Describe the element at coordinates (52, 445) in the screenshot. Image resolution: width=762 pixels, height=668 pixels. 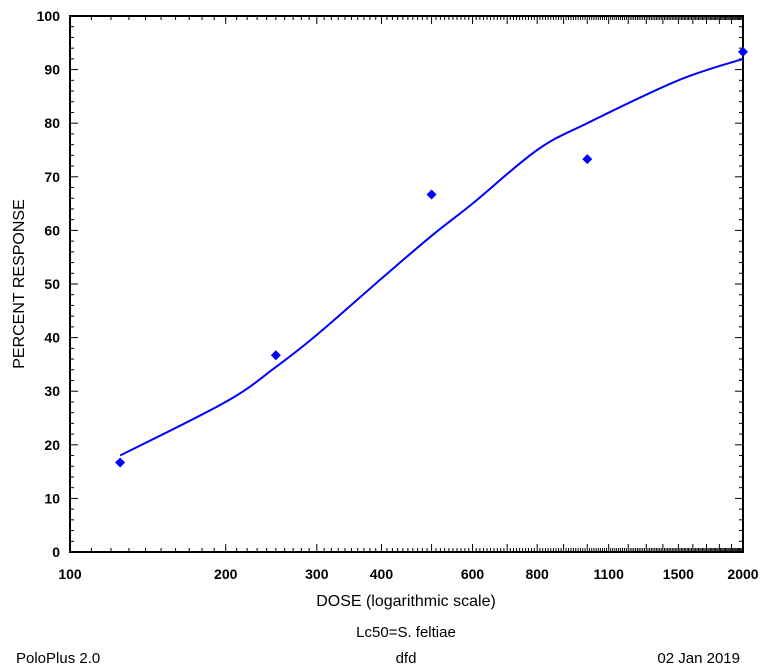
I see `y-tick-label: 20` at that location.